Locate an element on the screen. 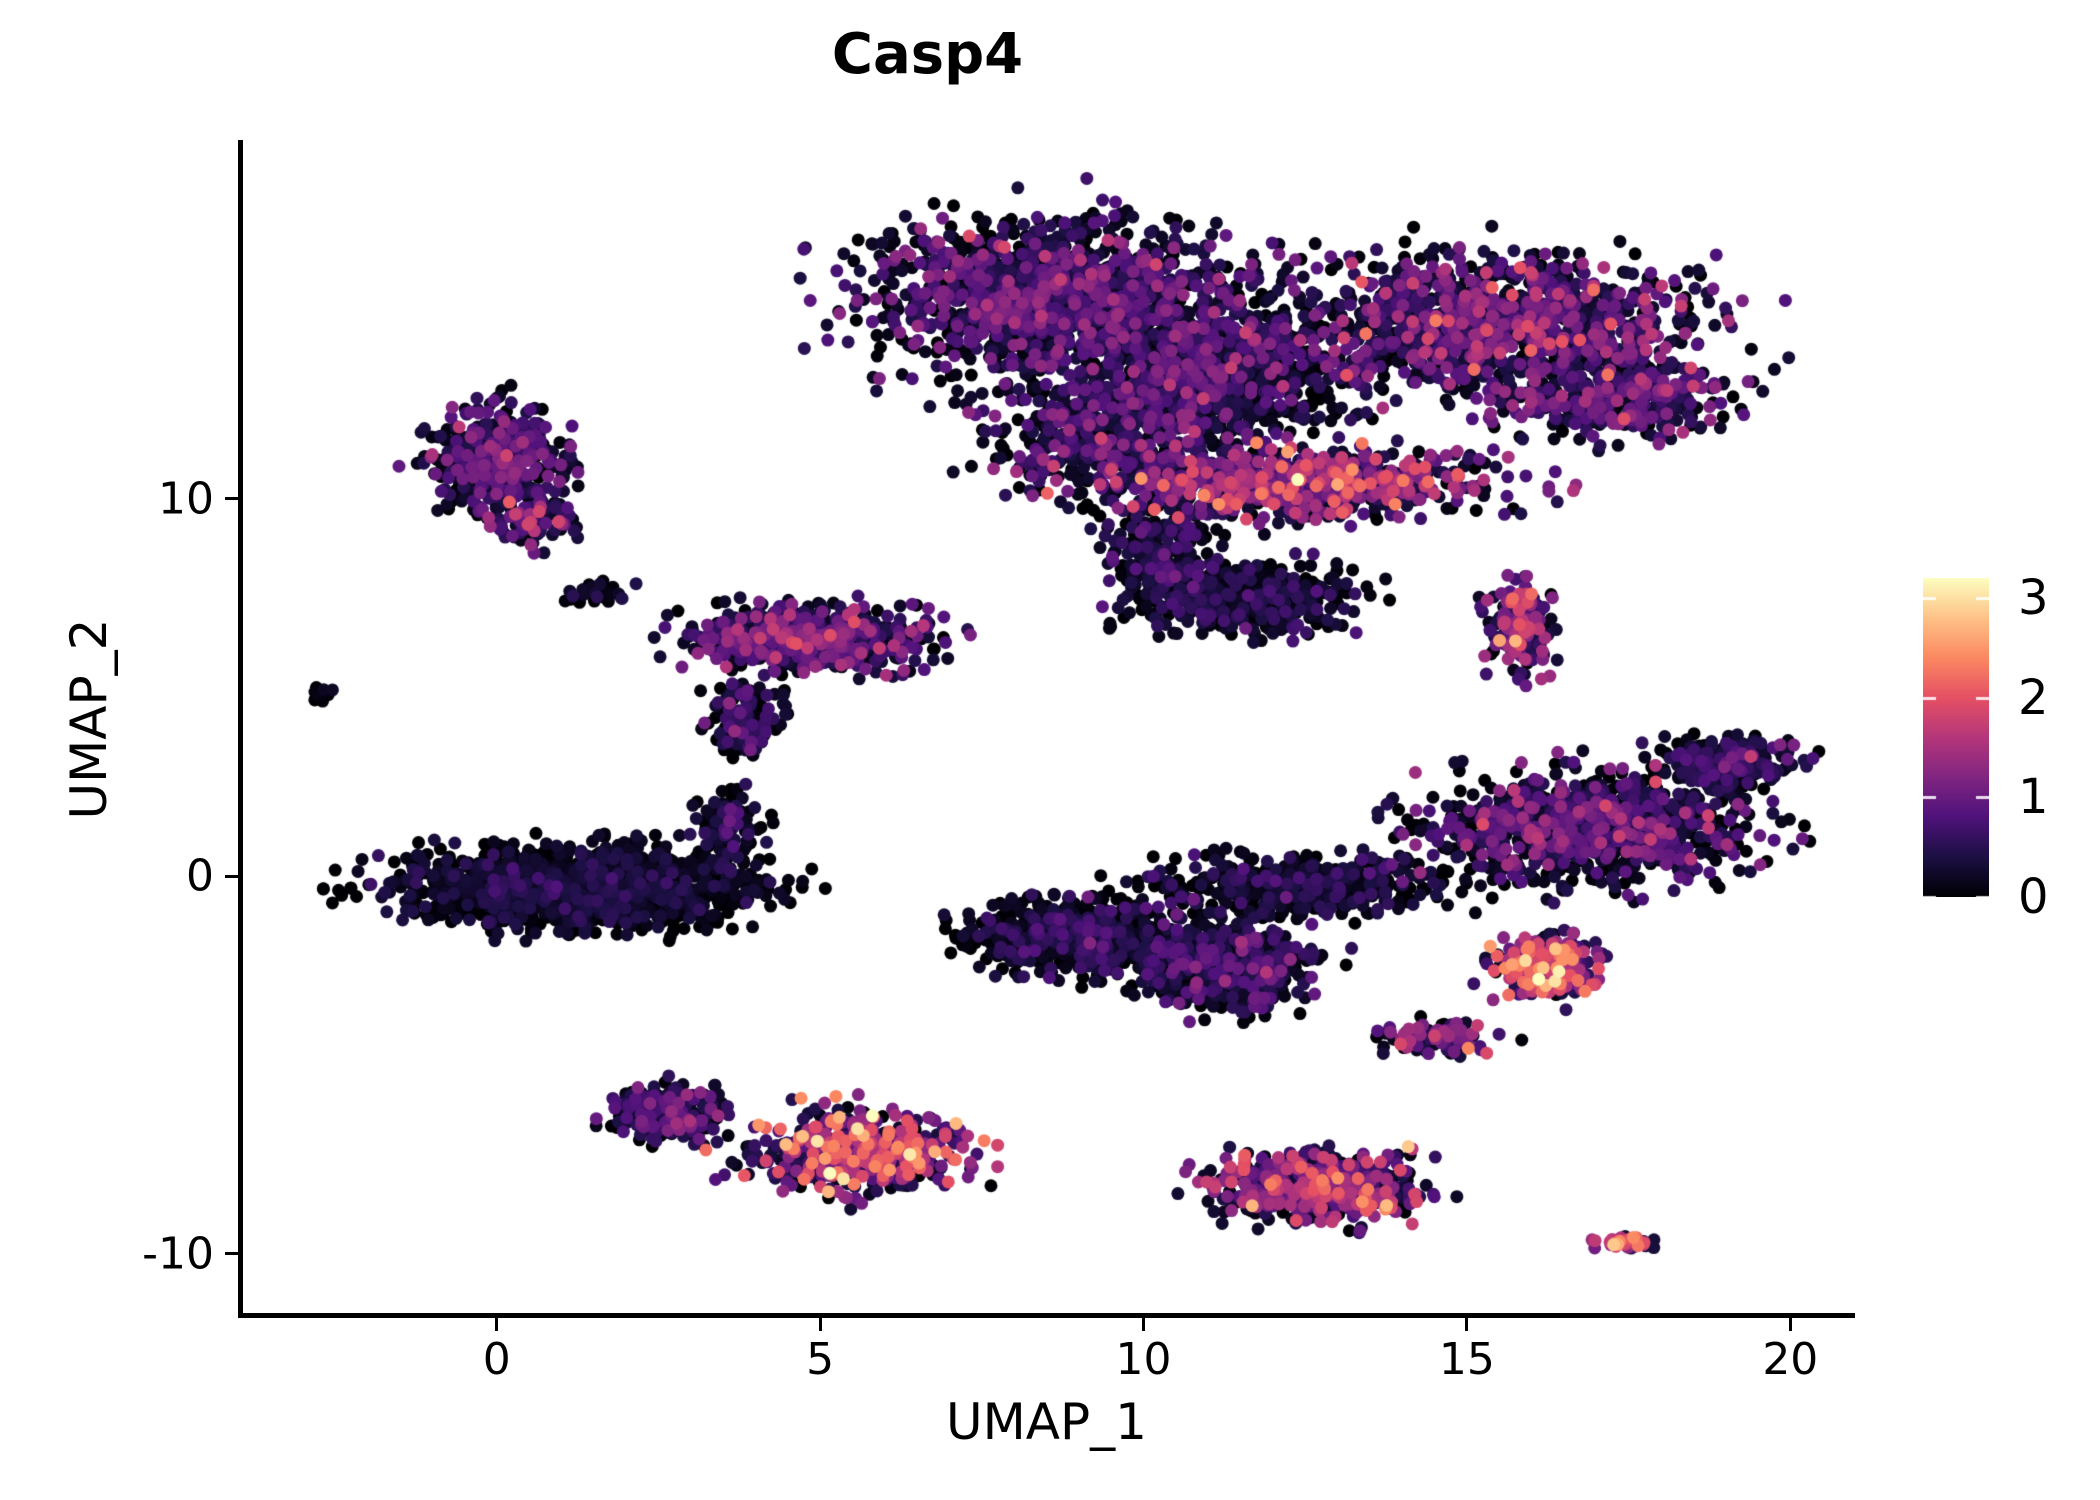 The width and height of the screenshot is (2100, 1500). x-tick-label: 0 is located at coordinates (496, 1359).